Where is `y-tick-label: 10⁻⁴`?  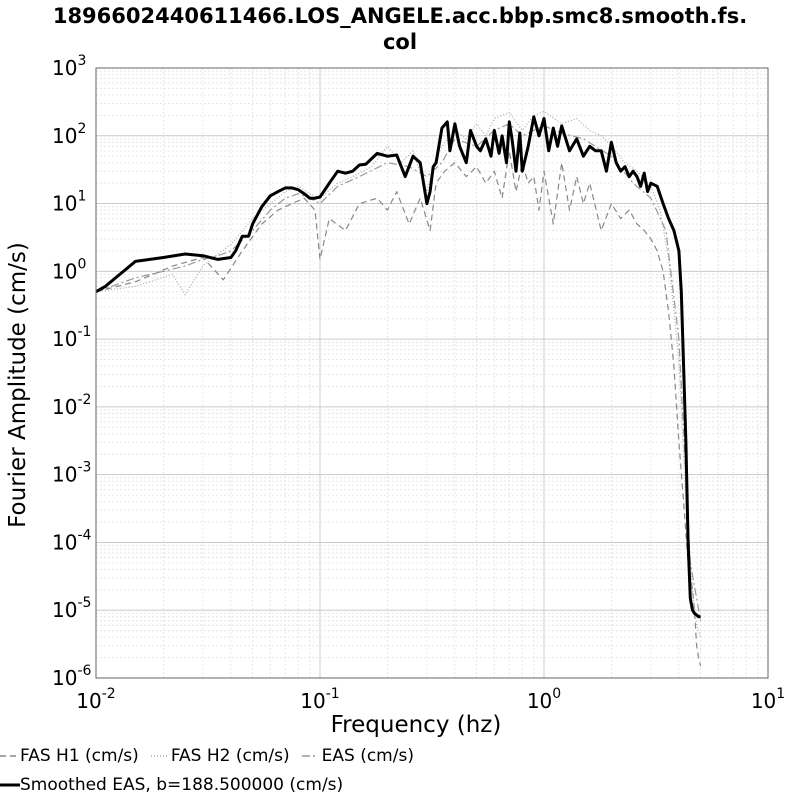
y-tick-label: 10⁻⁴ is located at coordinates (72, 540).